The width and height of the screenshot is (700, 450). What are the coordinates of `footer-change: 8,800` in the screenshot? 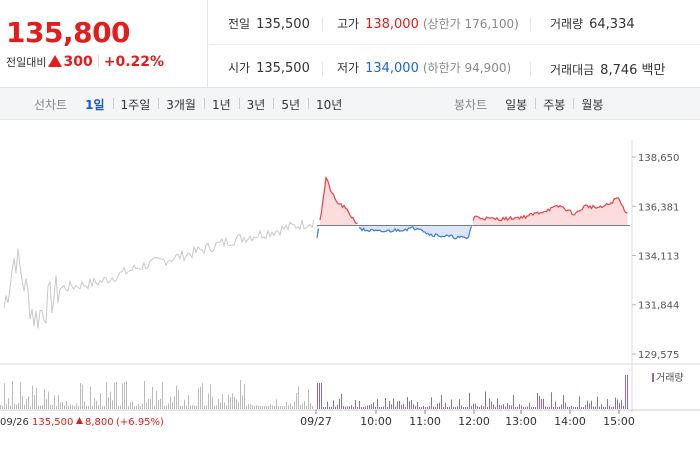 It's located at (99, 422).